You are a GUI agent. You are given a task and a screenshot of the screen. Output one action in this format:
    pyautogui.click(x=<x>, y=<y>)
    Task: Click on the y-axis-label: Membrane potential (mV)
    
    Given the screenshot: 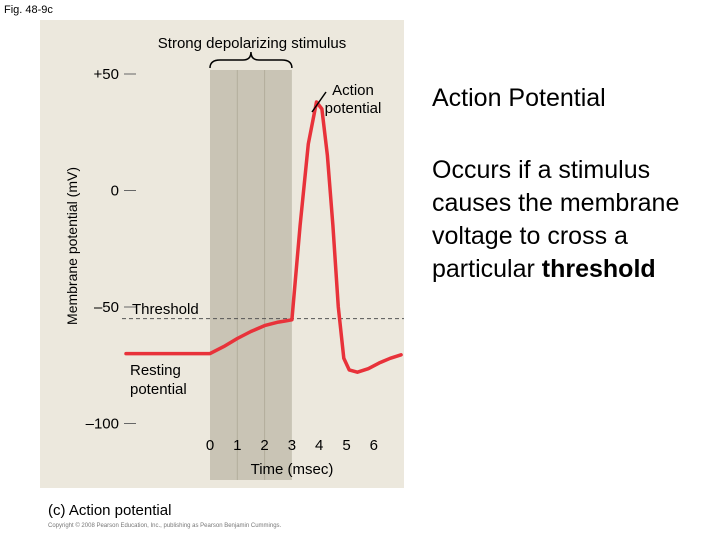 What is the action you would take?
    pyautogui.click(x=72, y=246)
    